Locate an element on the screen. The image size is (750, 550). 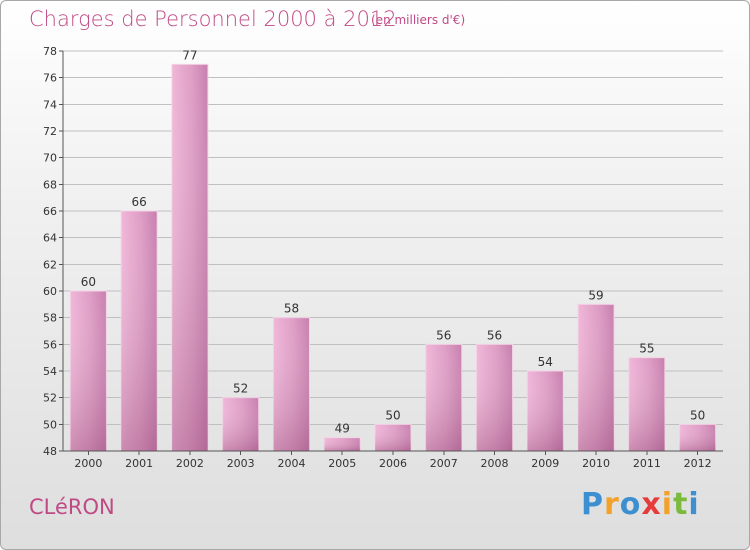
x-tick-label: 2005 is located at coordinates (342, 463).